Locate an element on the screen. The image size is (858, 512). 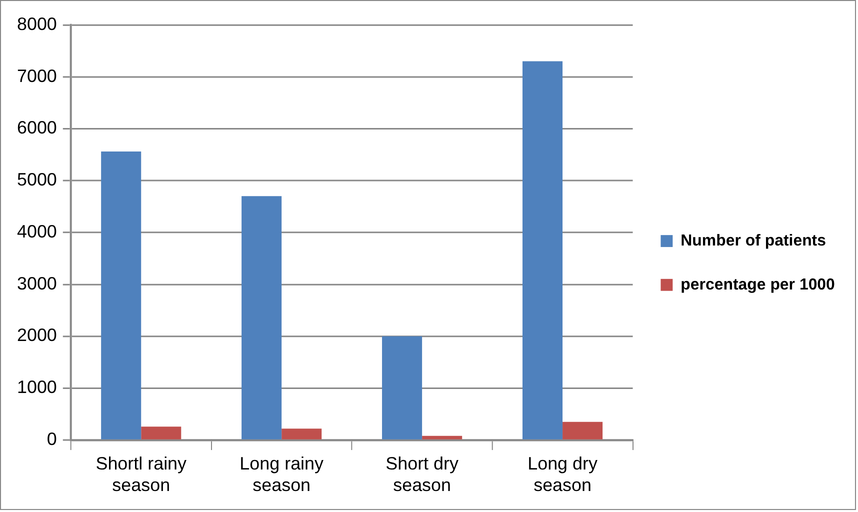
y-tick-label: 8000 is located at coordinates (36, 24).